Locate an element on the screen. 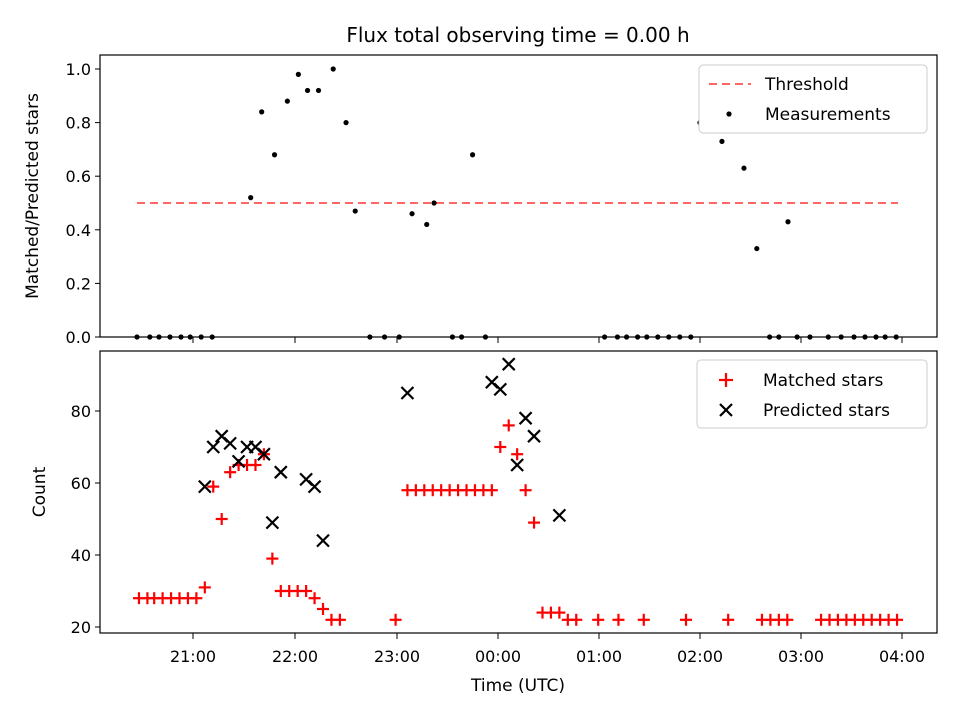 This screenshot has width=960, height=720. chart-title: Flux total observing time = 0.00 h is located at coordinates (517, 35).